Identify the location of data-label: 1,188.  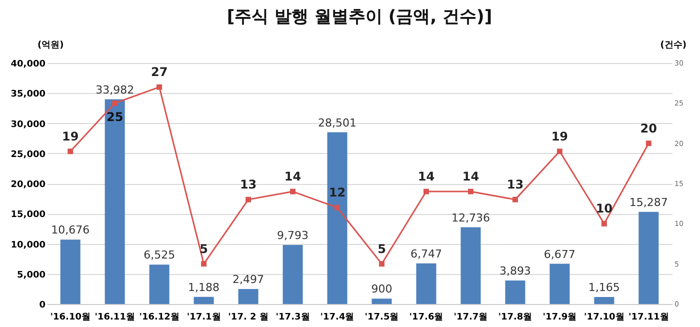
(204, 287).